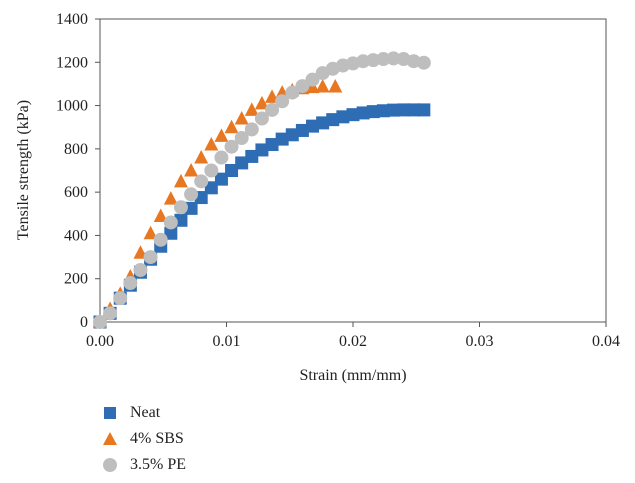 This screenshot has height=483, width=635. What do you see at coordinates (23, 170) in the screenshot?
I see `y-axis-label: Tensile strength (kPa)` at bounding box center [23, 170].